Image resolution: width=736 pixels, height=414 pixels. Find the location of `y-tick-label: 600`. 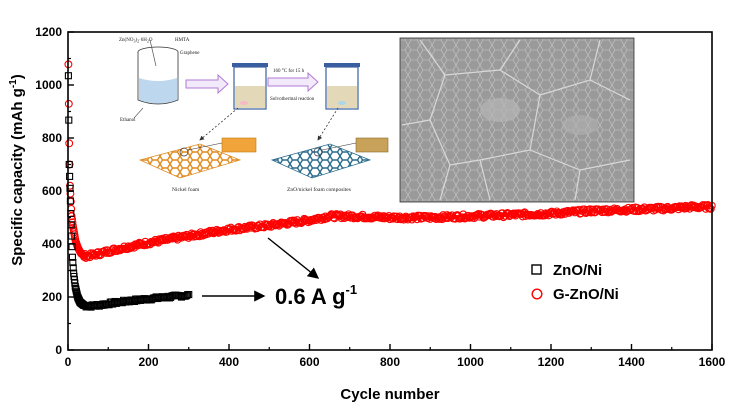

y-tick-label: 600 is located at coordinates (52, 191).